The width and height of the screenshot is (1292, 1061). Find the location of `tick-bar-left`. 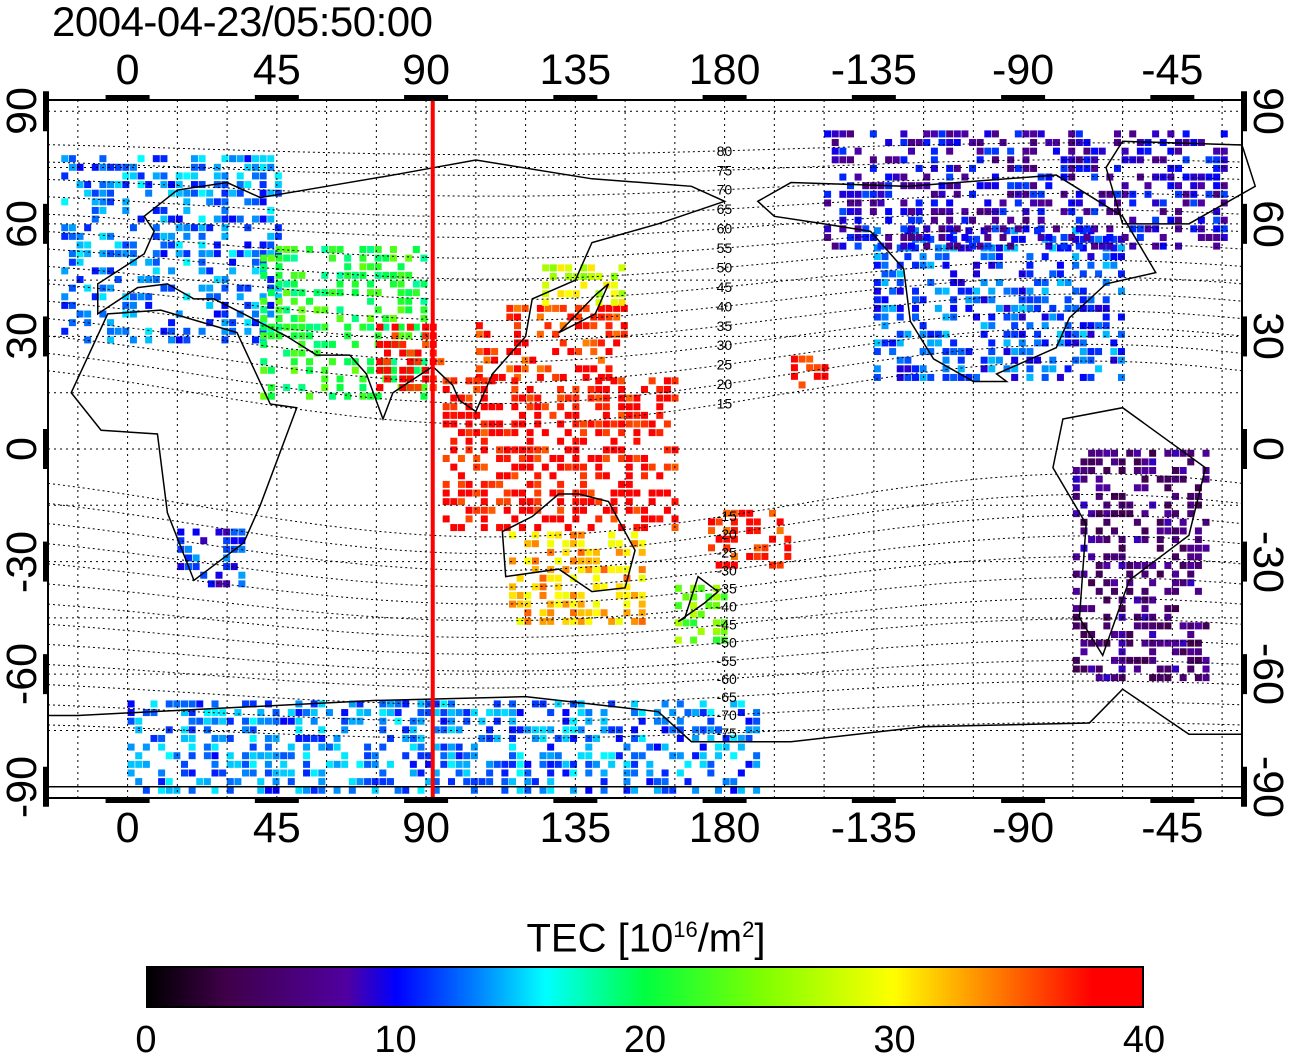

tick-bar-left is located at coordinates (46, 111).